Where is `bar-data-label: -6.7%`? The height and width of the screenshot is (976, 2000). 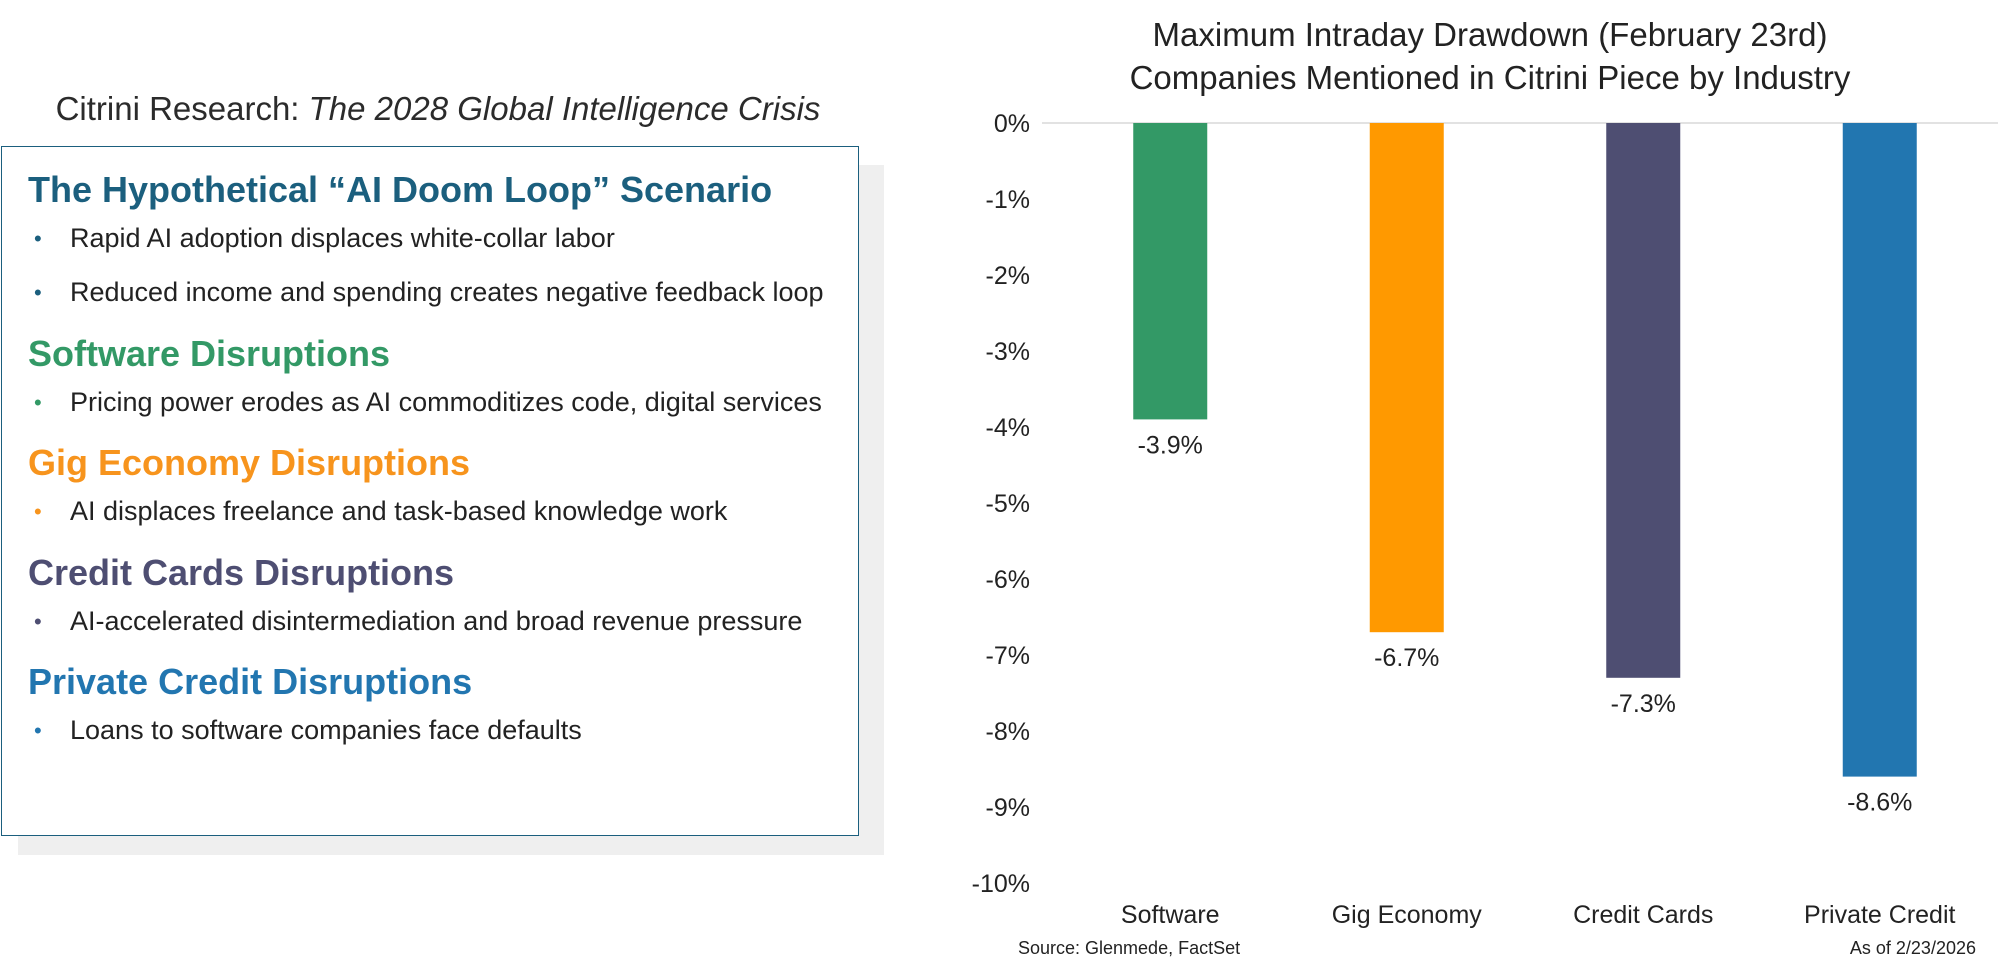 bar-data-label: -6.7% is located at coordinates (1406, 658).